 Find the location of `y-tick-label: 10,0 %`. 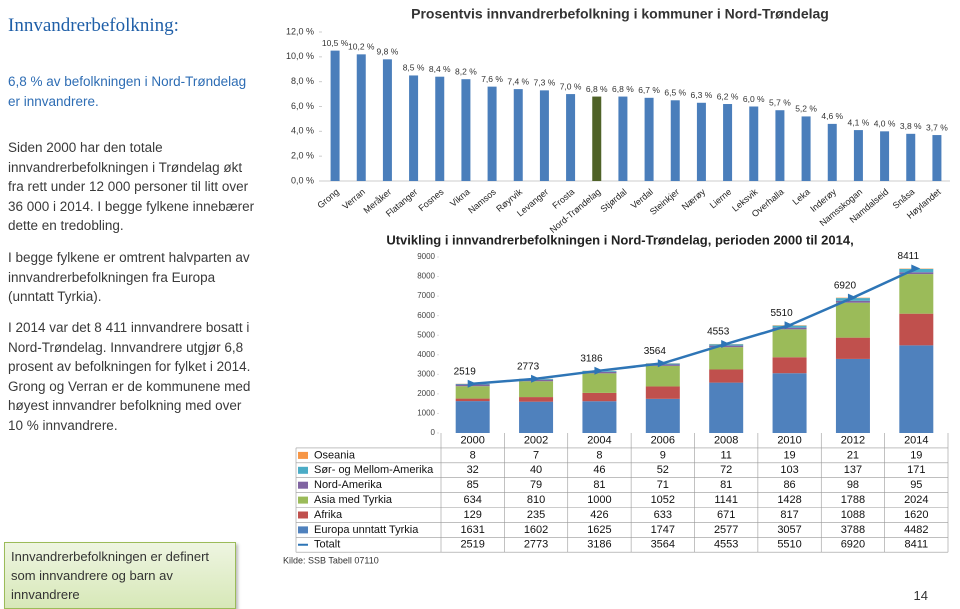

y-tick-label: 10,0 % is located at coordinates (300, 56).